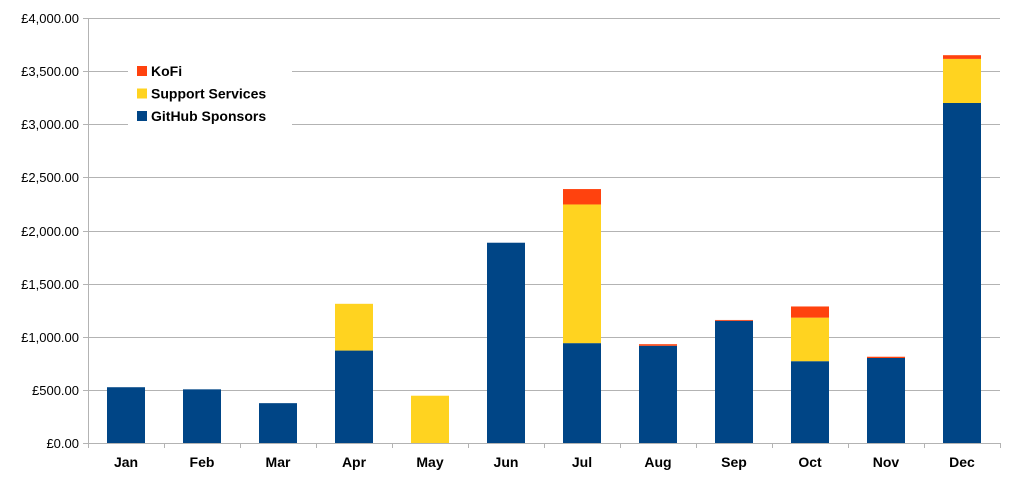  I want to click on legend-label: GitHub Sponsors, so click(208, 116).